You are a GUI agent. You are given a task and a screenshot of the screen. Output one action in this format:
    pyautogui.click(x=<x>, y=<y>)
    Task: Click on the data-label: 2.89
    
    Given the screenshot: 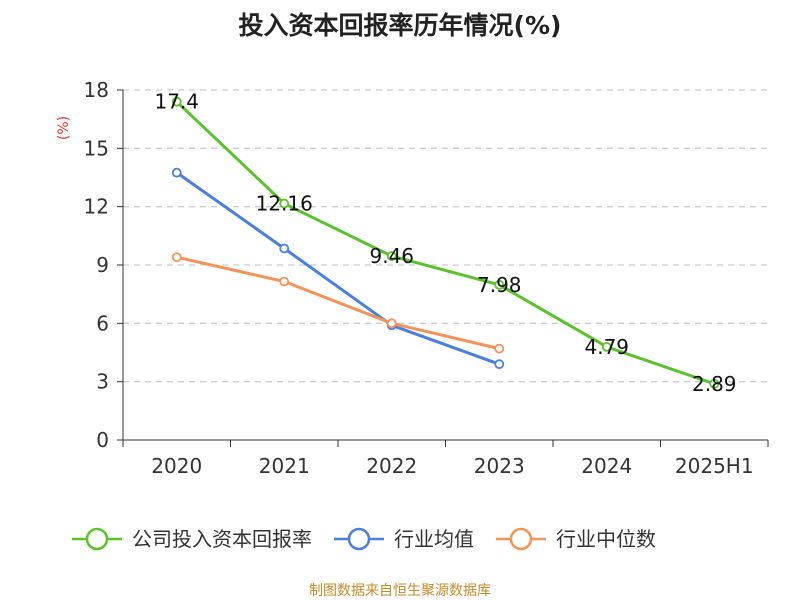 What is the action you would take?
    pyautogui.click(x=714, y=384)
    